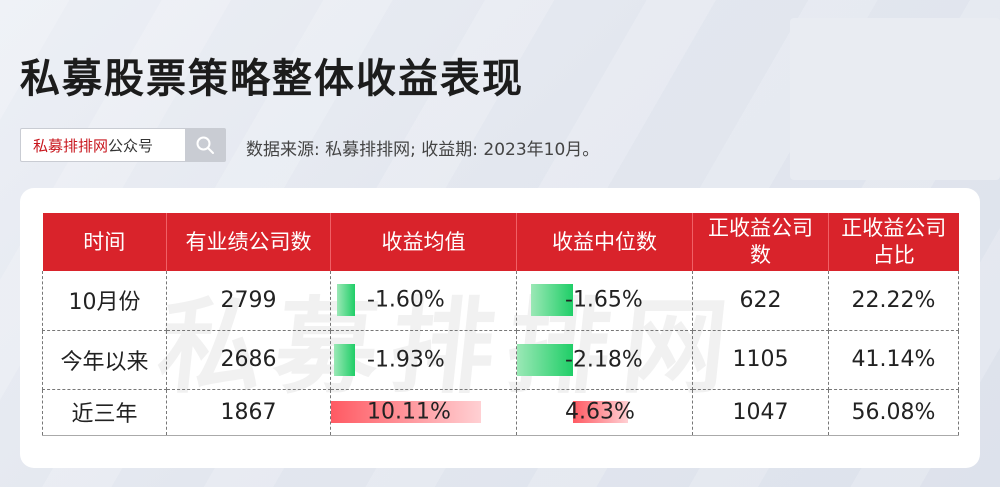 The image size is (1000, 487). What do you see at coordinates (104, 412) in the screenshot?
I see `cell-period: 近三年` at bounding box center [104, 412].